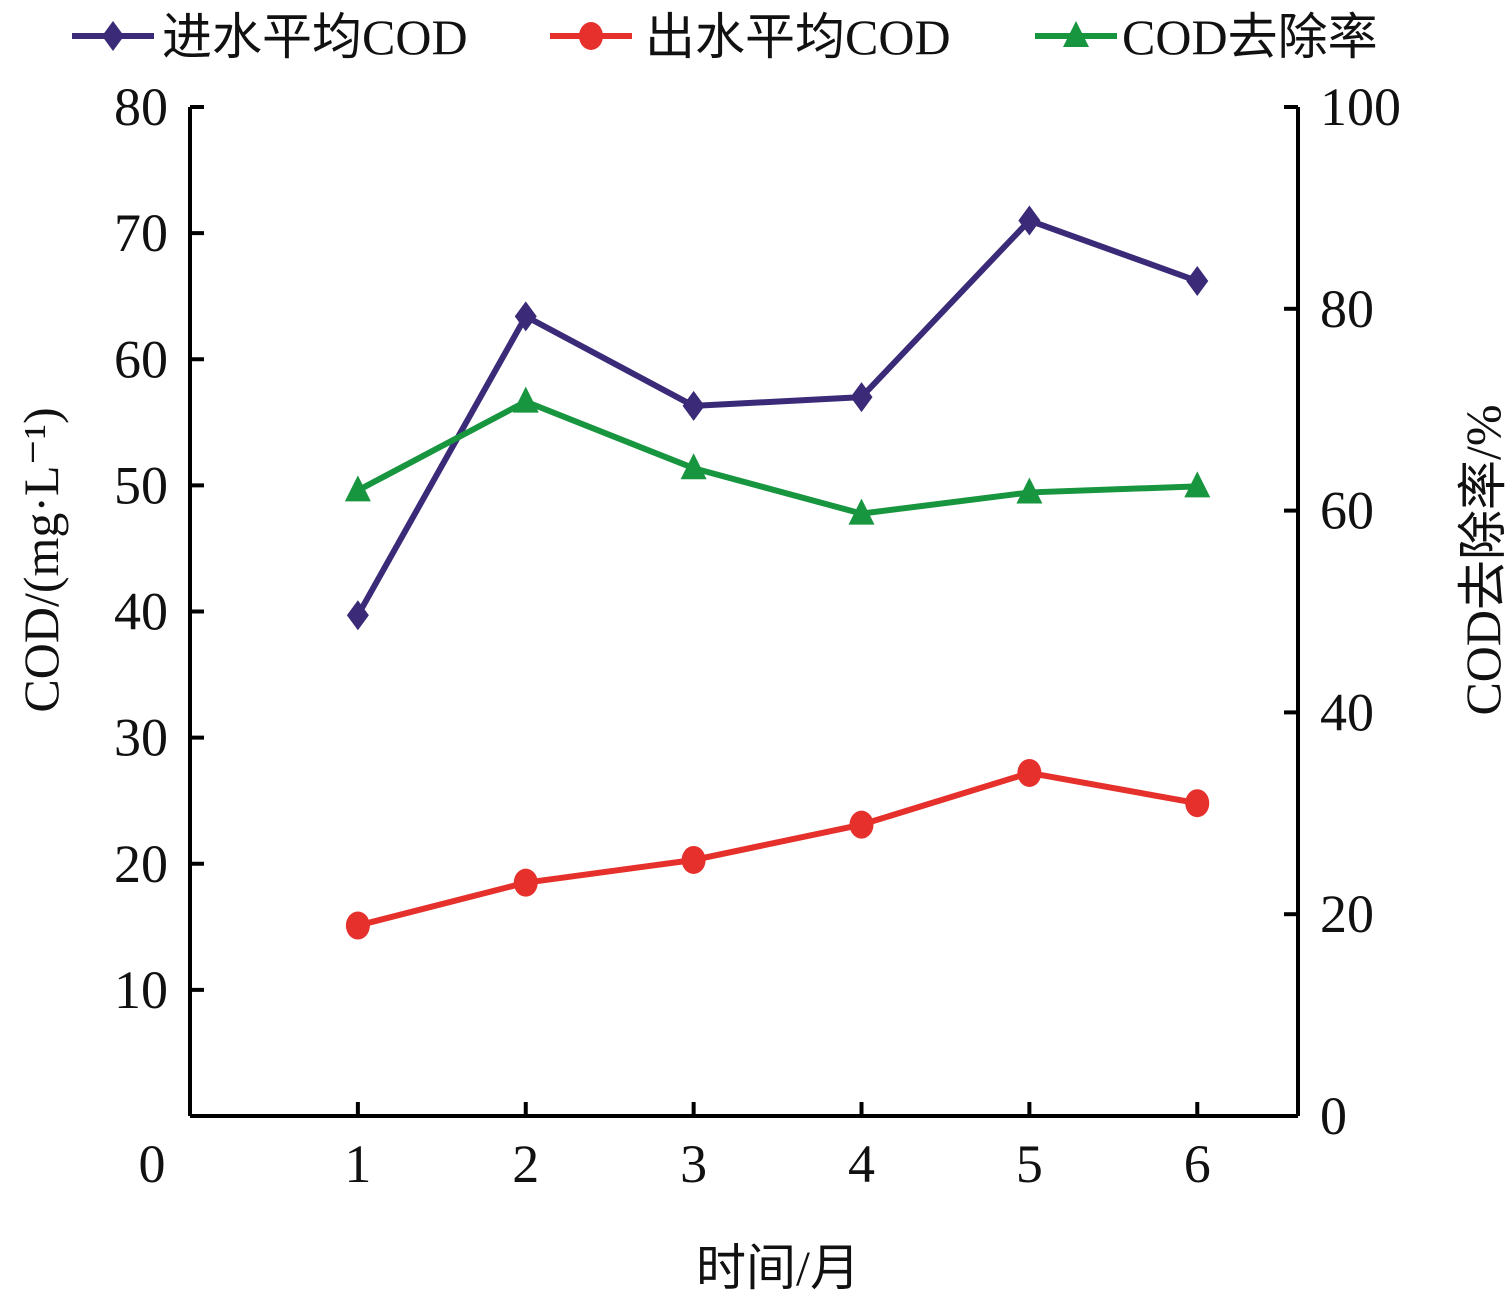 This screenshot has height=1299, width=1512. What do you see at coordinates (1347, 511) in the screenshot?
I see `y2-tick-label: 60` at bounding box center [1347, 511].